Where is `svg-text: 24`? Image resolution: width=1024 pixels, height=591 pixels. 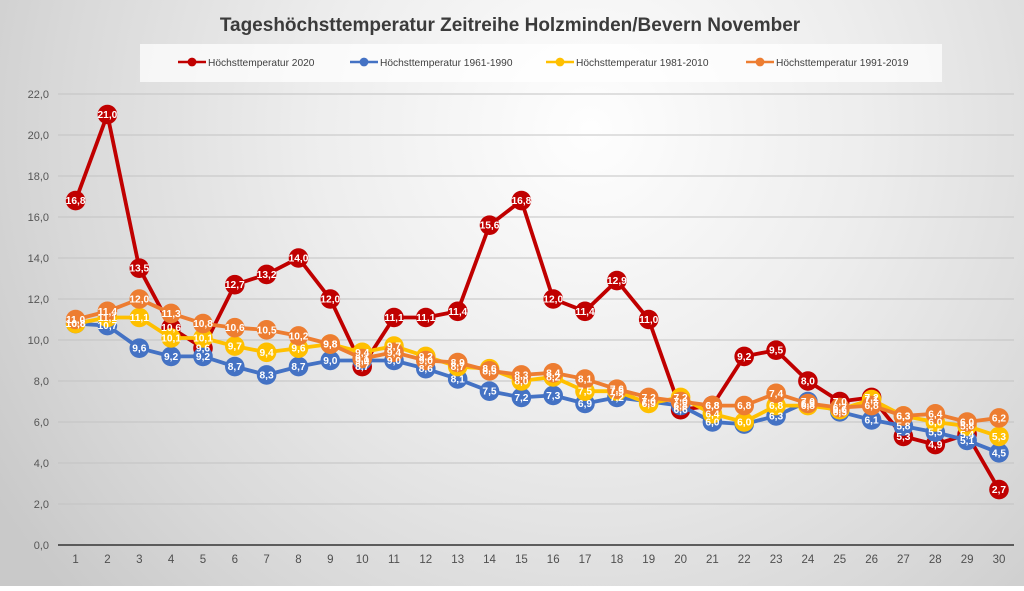 svg-text: 24 is located at coordinates (808, 560).